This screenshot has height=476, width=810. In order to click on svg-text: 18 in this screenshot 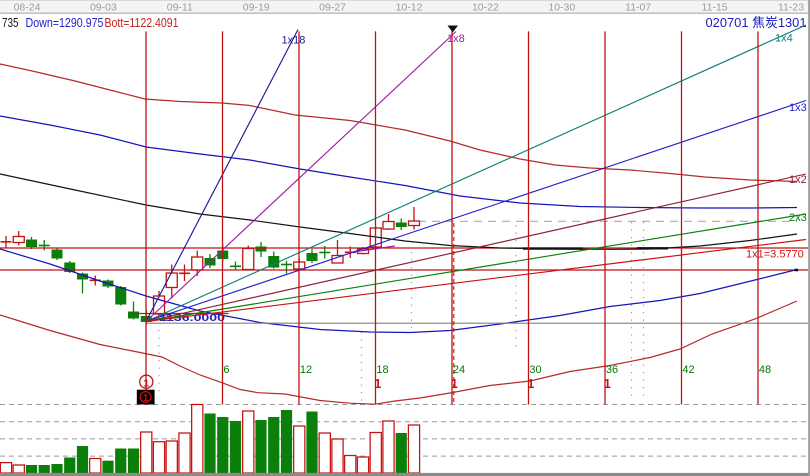, I will do `click(382, 370)`.